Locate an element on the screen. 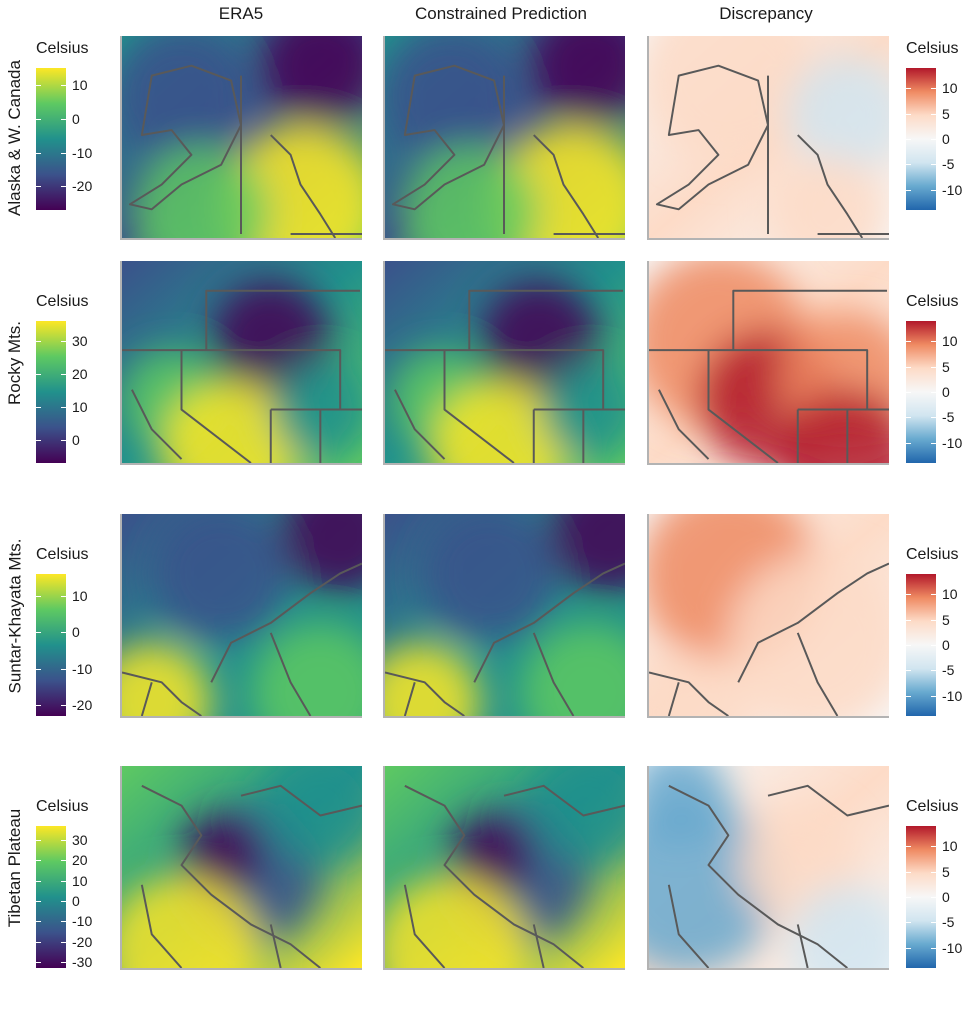  column-title-discrepancy: Discrepancy is located at coordinates (766, 13).